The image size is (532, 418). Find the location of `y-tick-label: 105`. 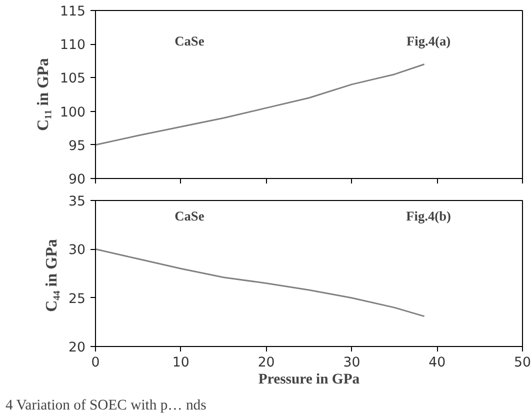

y-tick-label: 105 is located at coordinates (73, 79).